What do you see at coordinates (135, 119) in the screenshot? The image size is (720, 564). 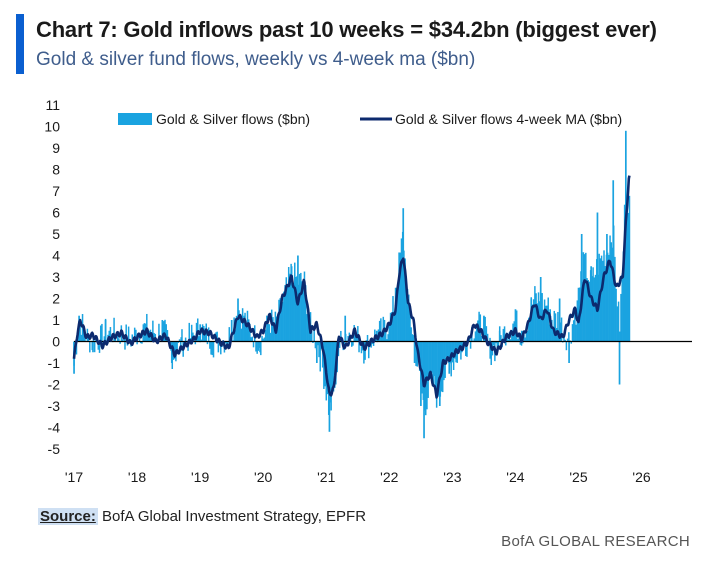 I see `legend-bar-swatch` at bounding box center [135, 119].